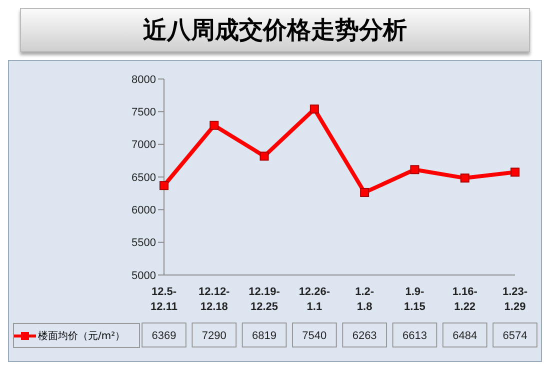 This screenshot has width=550, height=380. What do you see at coordinates (414, 336) in the screenshot?
I see `data-label: 6613` at bounding box center [414, 336].